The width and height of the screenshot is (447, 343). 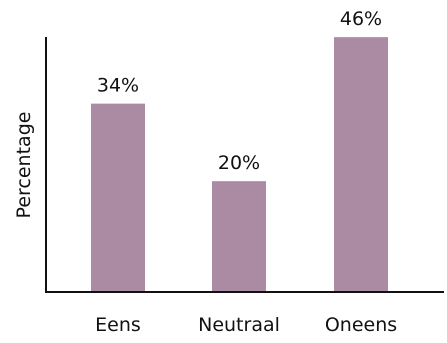 I want to click on data-label-eens: 34%, so click(x=118, y=86).